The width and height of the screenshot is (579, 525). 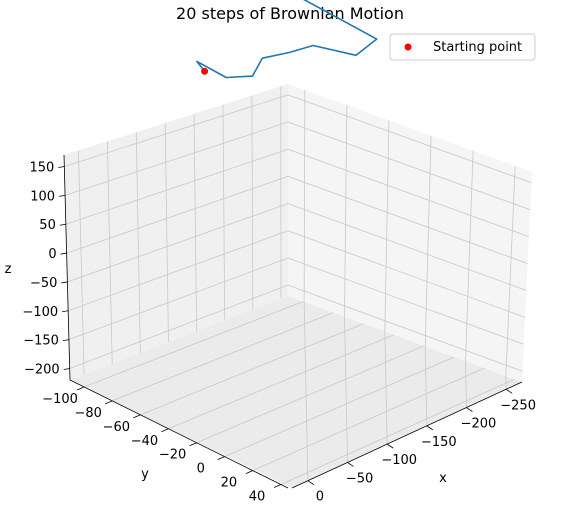 I want to click on x-axis-label: x, so click(x=443, y=478).